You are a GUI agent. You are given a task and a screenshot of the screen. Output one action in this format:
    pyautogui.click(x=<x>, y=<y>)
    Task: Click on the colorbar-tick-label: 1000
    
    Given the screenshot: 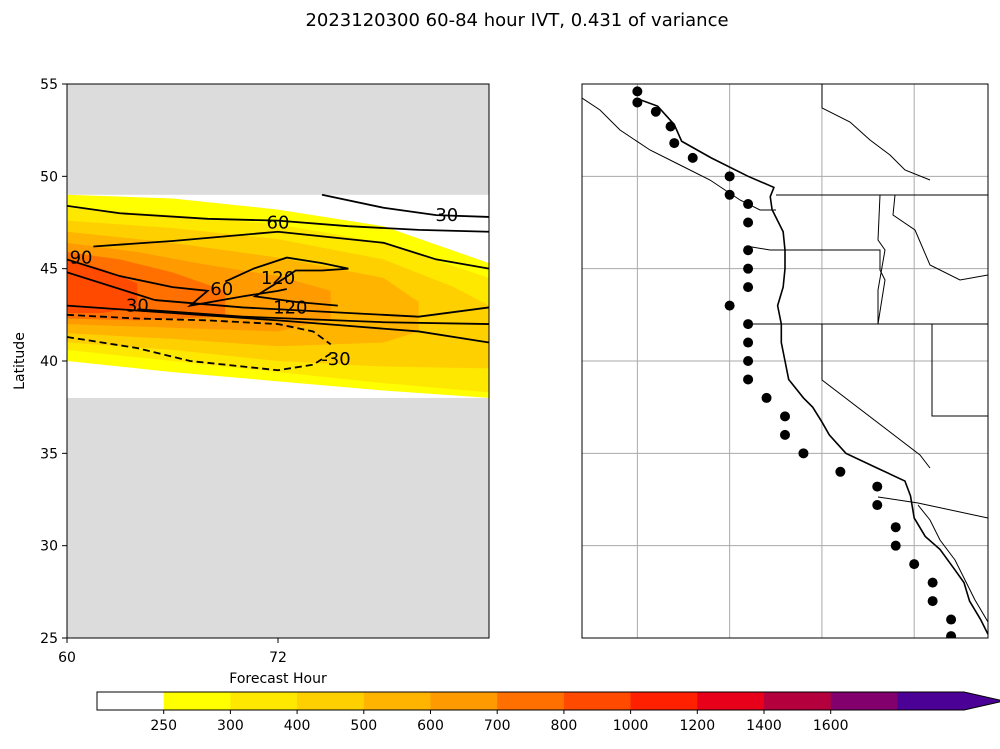 What is the action you would take?
    pyautogui.click(x=631, y=726)
    